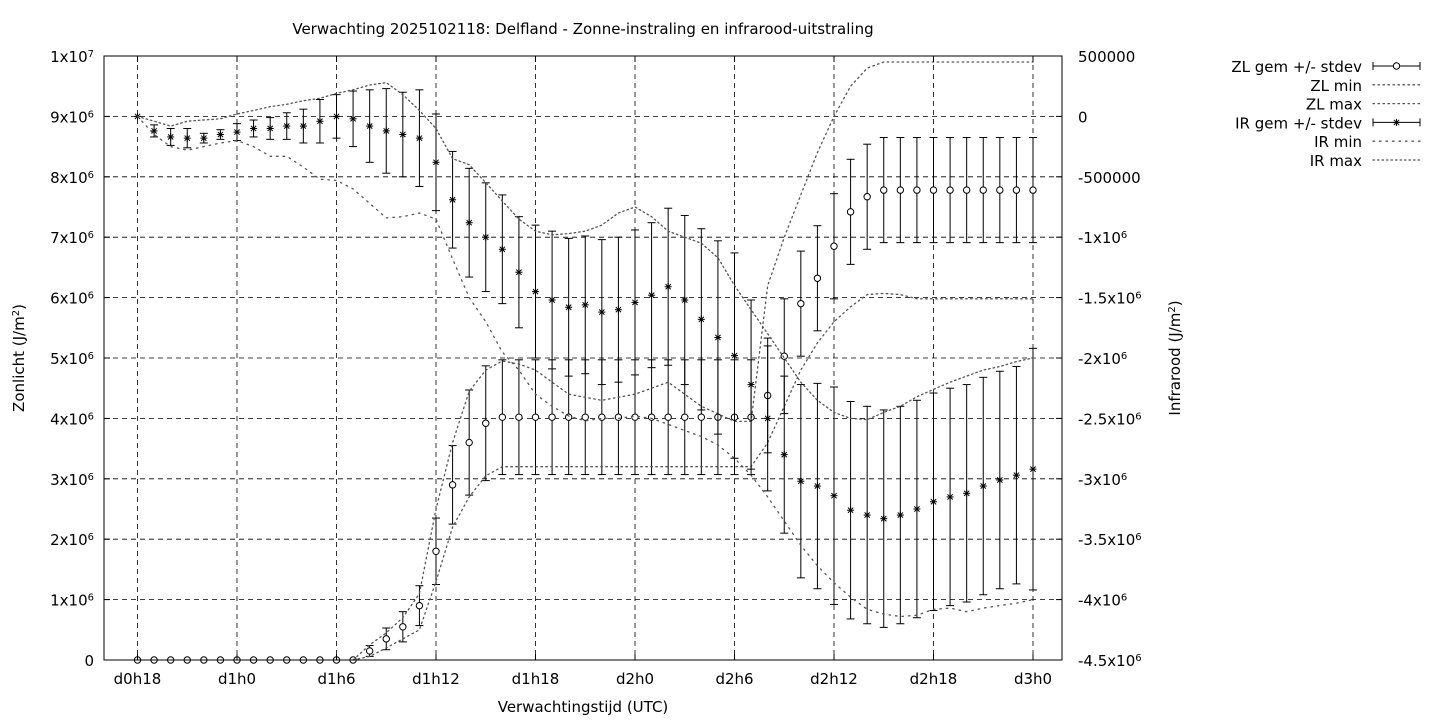 The height and width of the screenshot is (720, 1440). What do you see at coordinates (1175, 303) in the screenshot?
I see `y2-axis-label-close: )` at bounding box center [1175, 303].